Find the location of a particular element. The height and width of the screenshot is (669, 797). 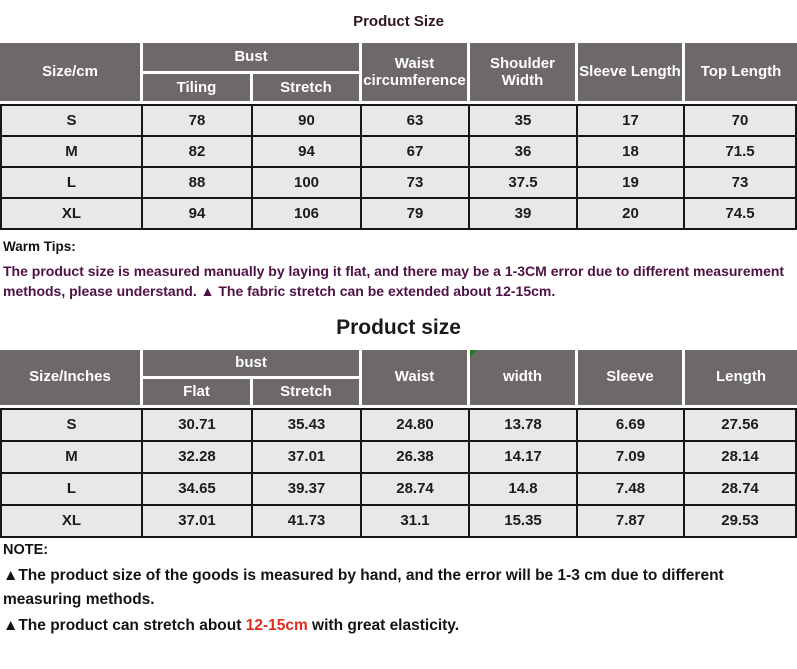

size-value-cell: 36 is located at coordinates (524, 152).